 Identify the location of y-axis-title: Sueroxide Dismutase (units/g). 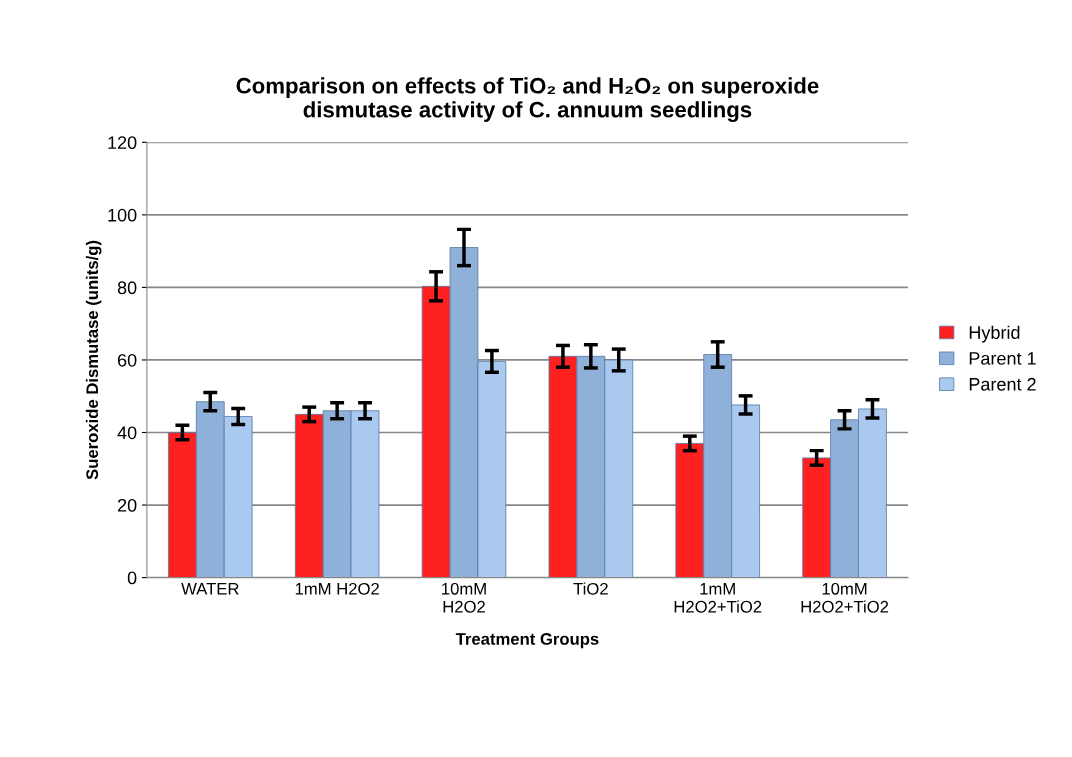
(93, 360).